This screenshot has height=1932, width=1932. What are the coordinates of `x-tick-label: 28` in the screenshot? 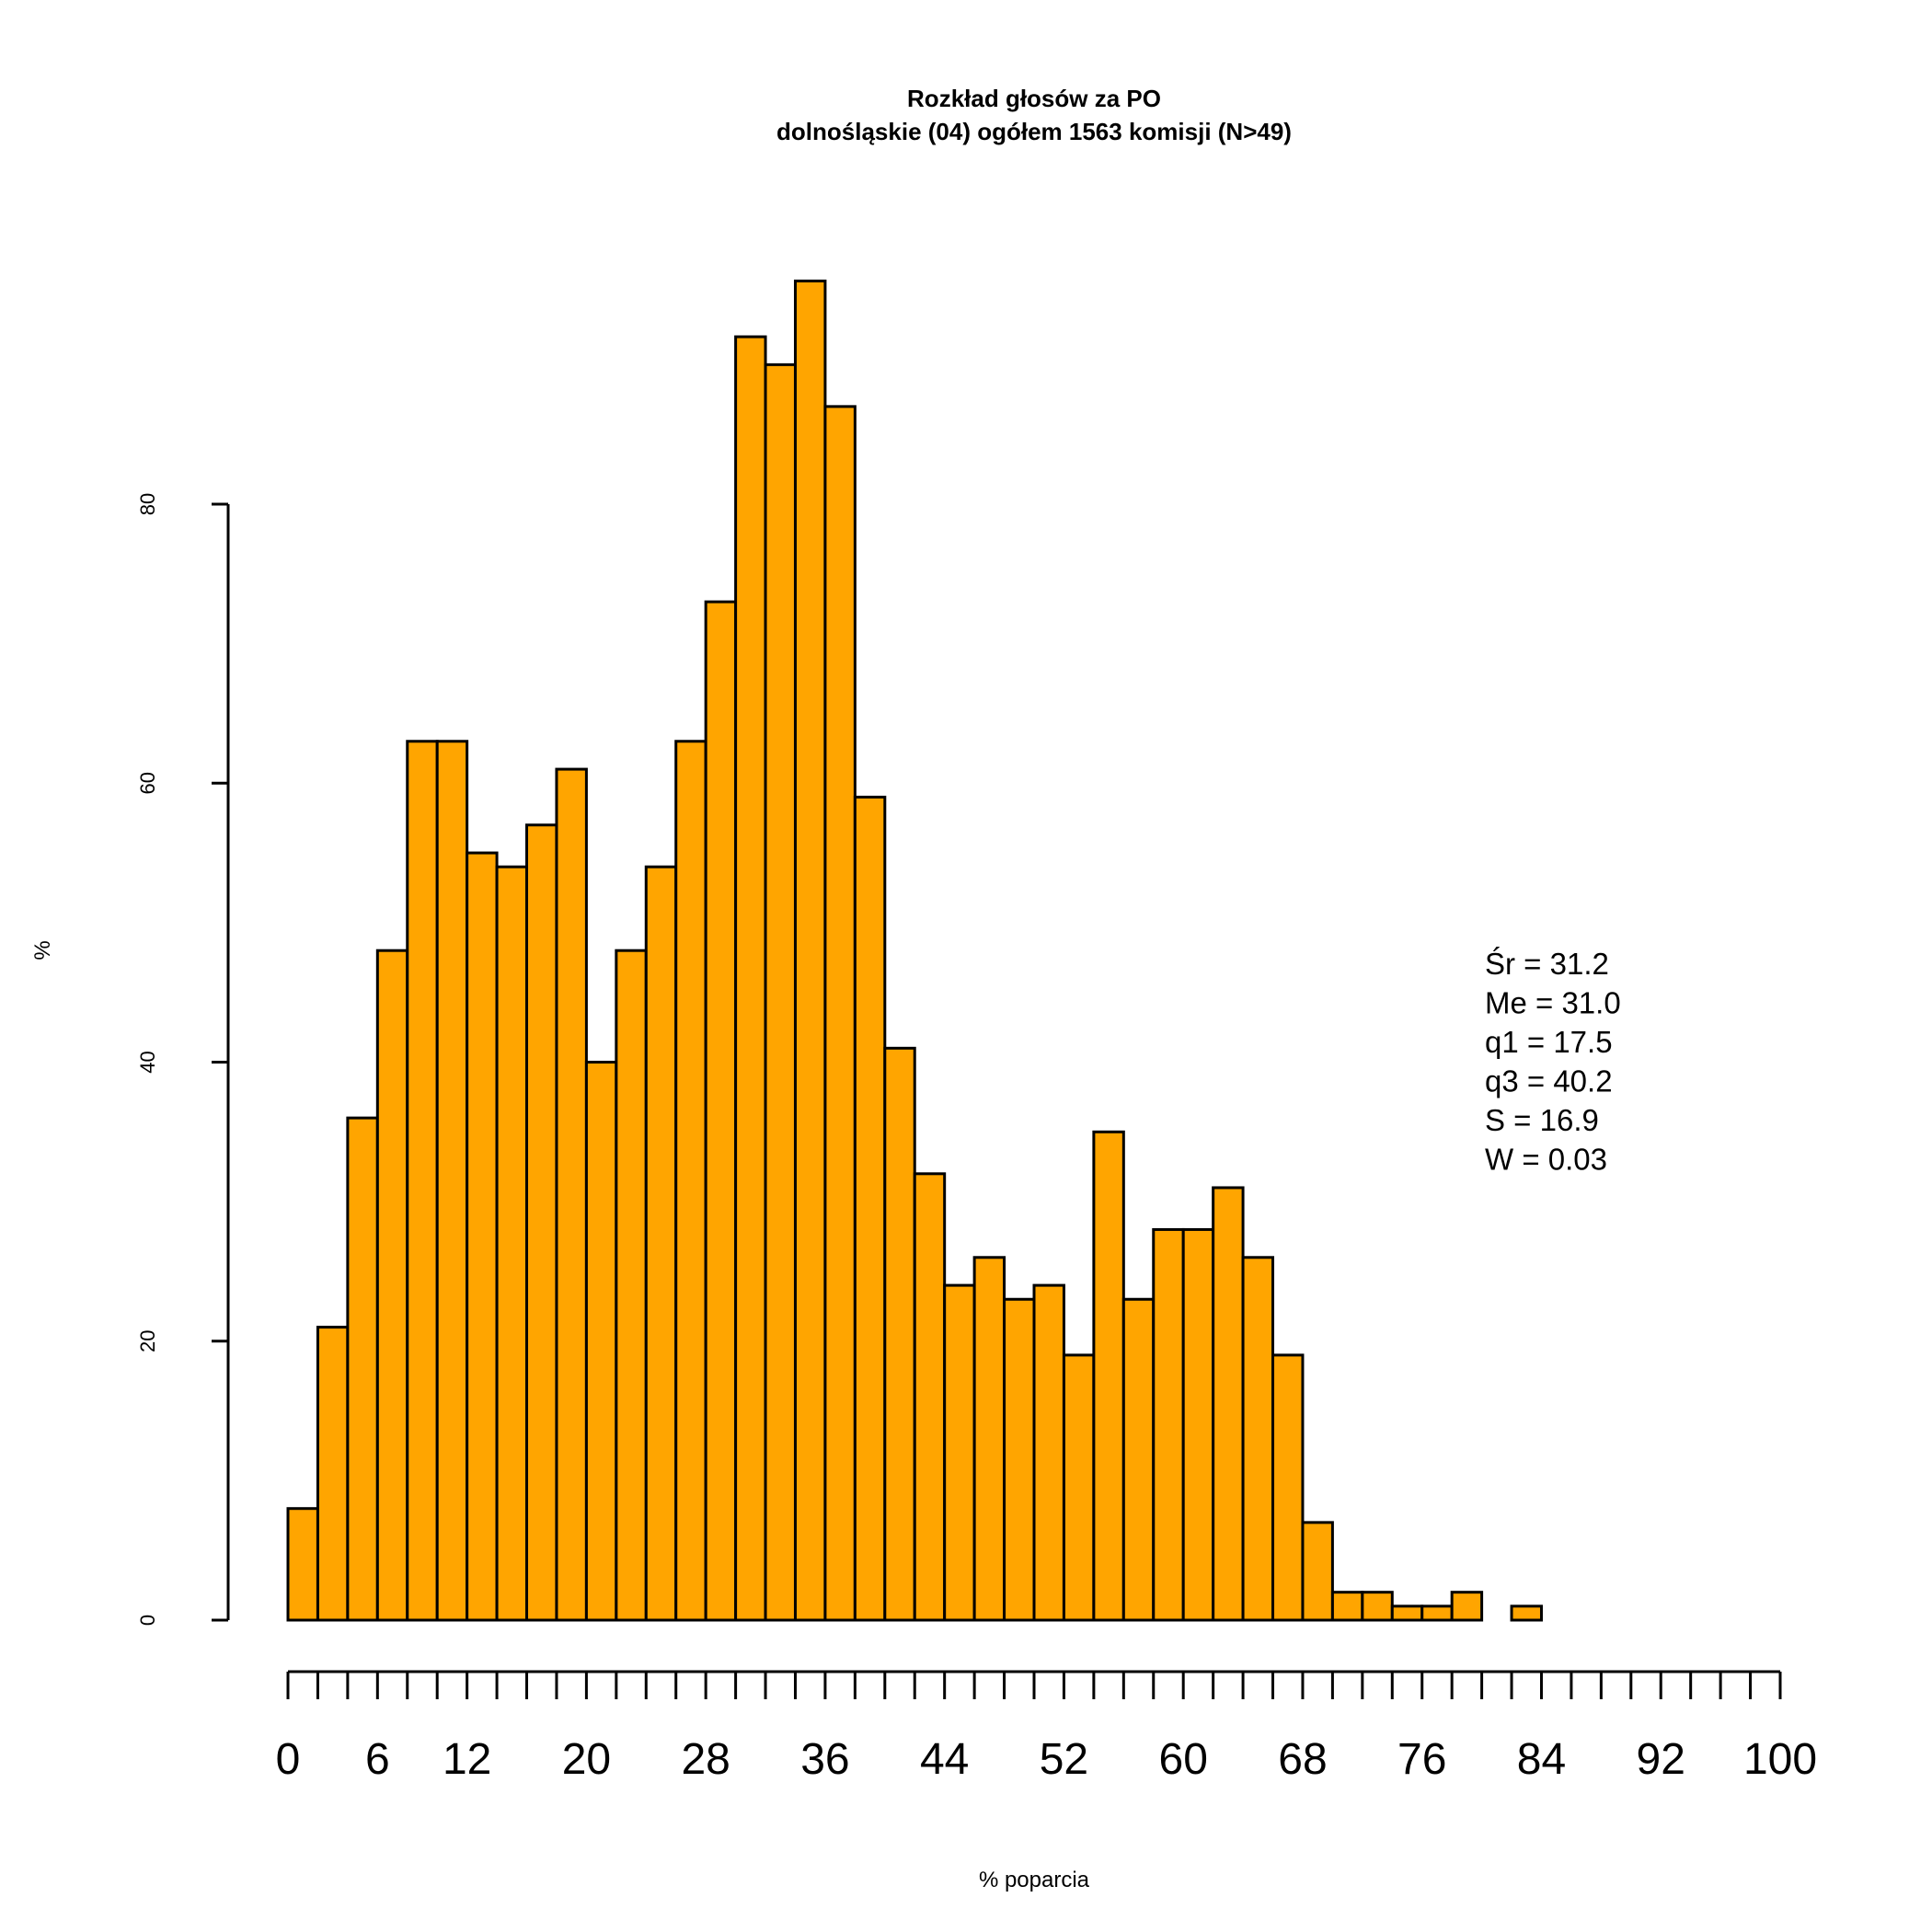 It's located at (705, 1759).